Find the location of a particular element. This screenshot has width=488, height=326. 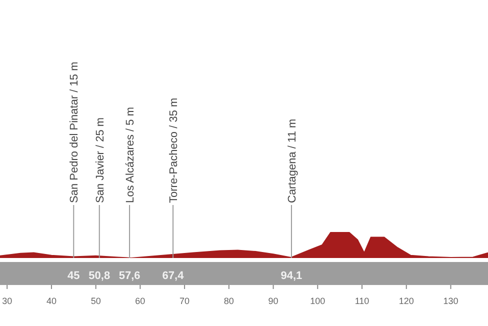

x-tick-label: 50 is located at coordinates (95, 301).